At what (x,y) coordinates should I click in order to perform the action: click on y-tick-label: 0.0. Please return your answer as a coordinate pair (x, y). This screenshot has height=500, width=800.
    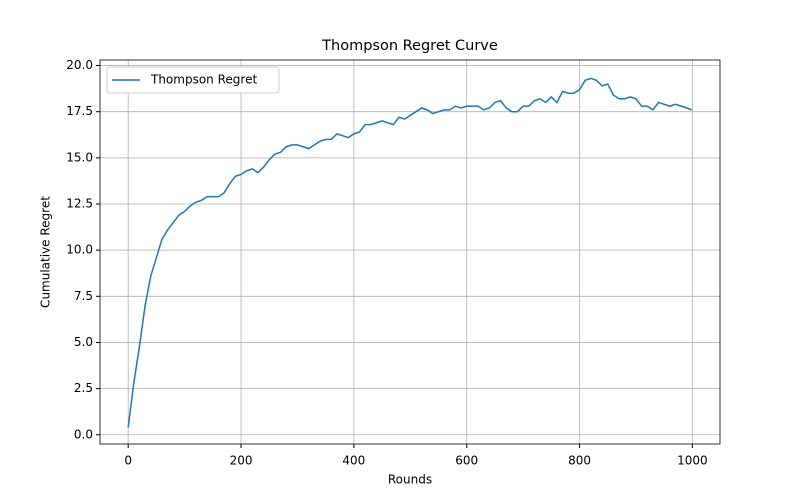
    Looking at the image, I should click on (83, 434).